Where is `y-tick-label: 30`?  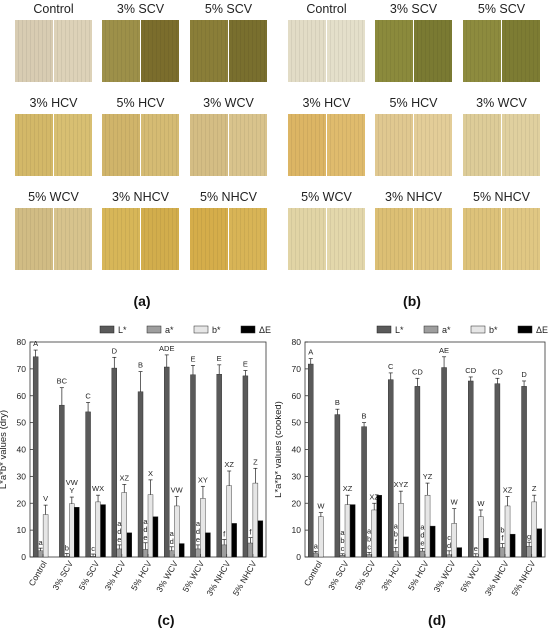 y-tick-label: 30 is located at coordinates (22, 476).